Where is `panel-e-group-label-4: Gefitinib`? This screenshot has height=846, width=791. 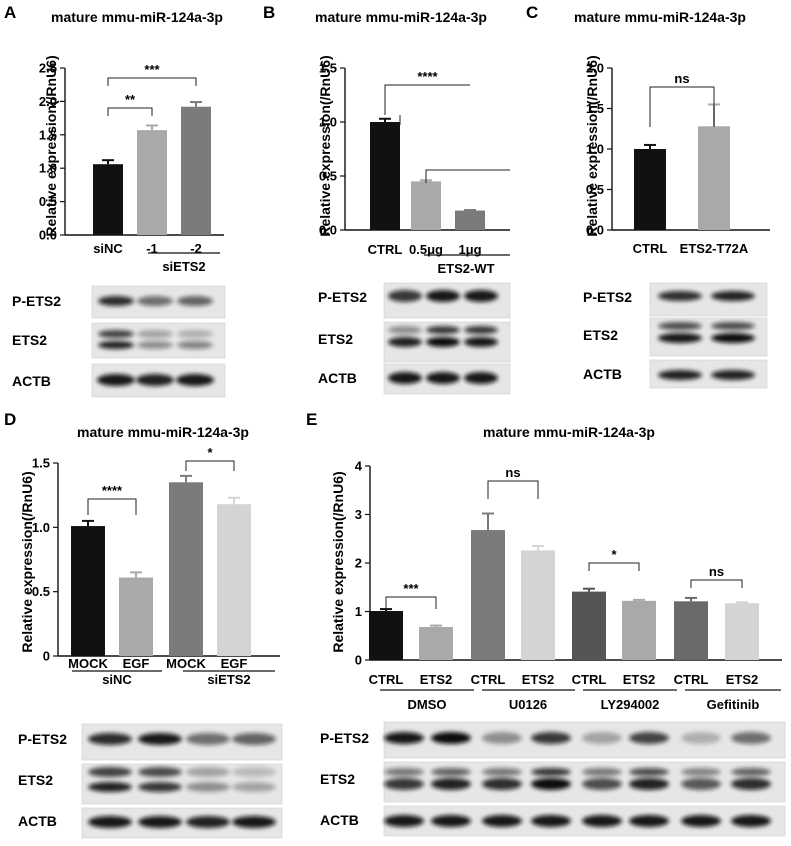
panel-e-group-label-4: Gefitinib is located at coordinates (733, 704).